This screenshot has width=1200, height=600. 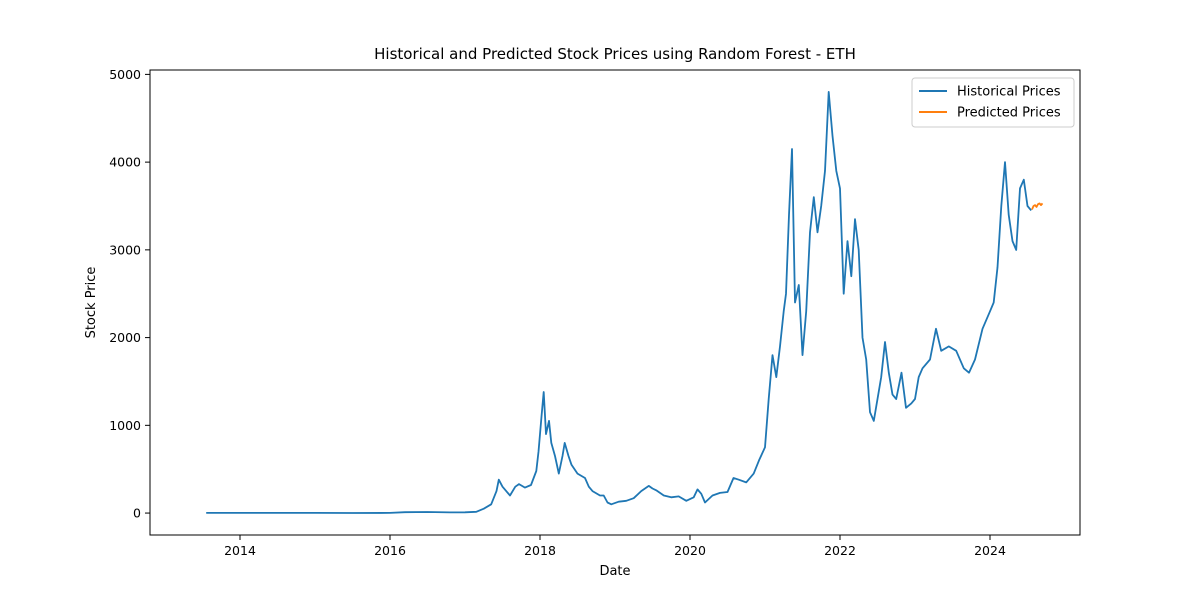 What do you see at coordinates (1037, 206) in the screenshot?
I see `series-line-predicted-prices` at bounding box center [1037, 206].